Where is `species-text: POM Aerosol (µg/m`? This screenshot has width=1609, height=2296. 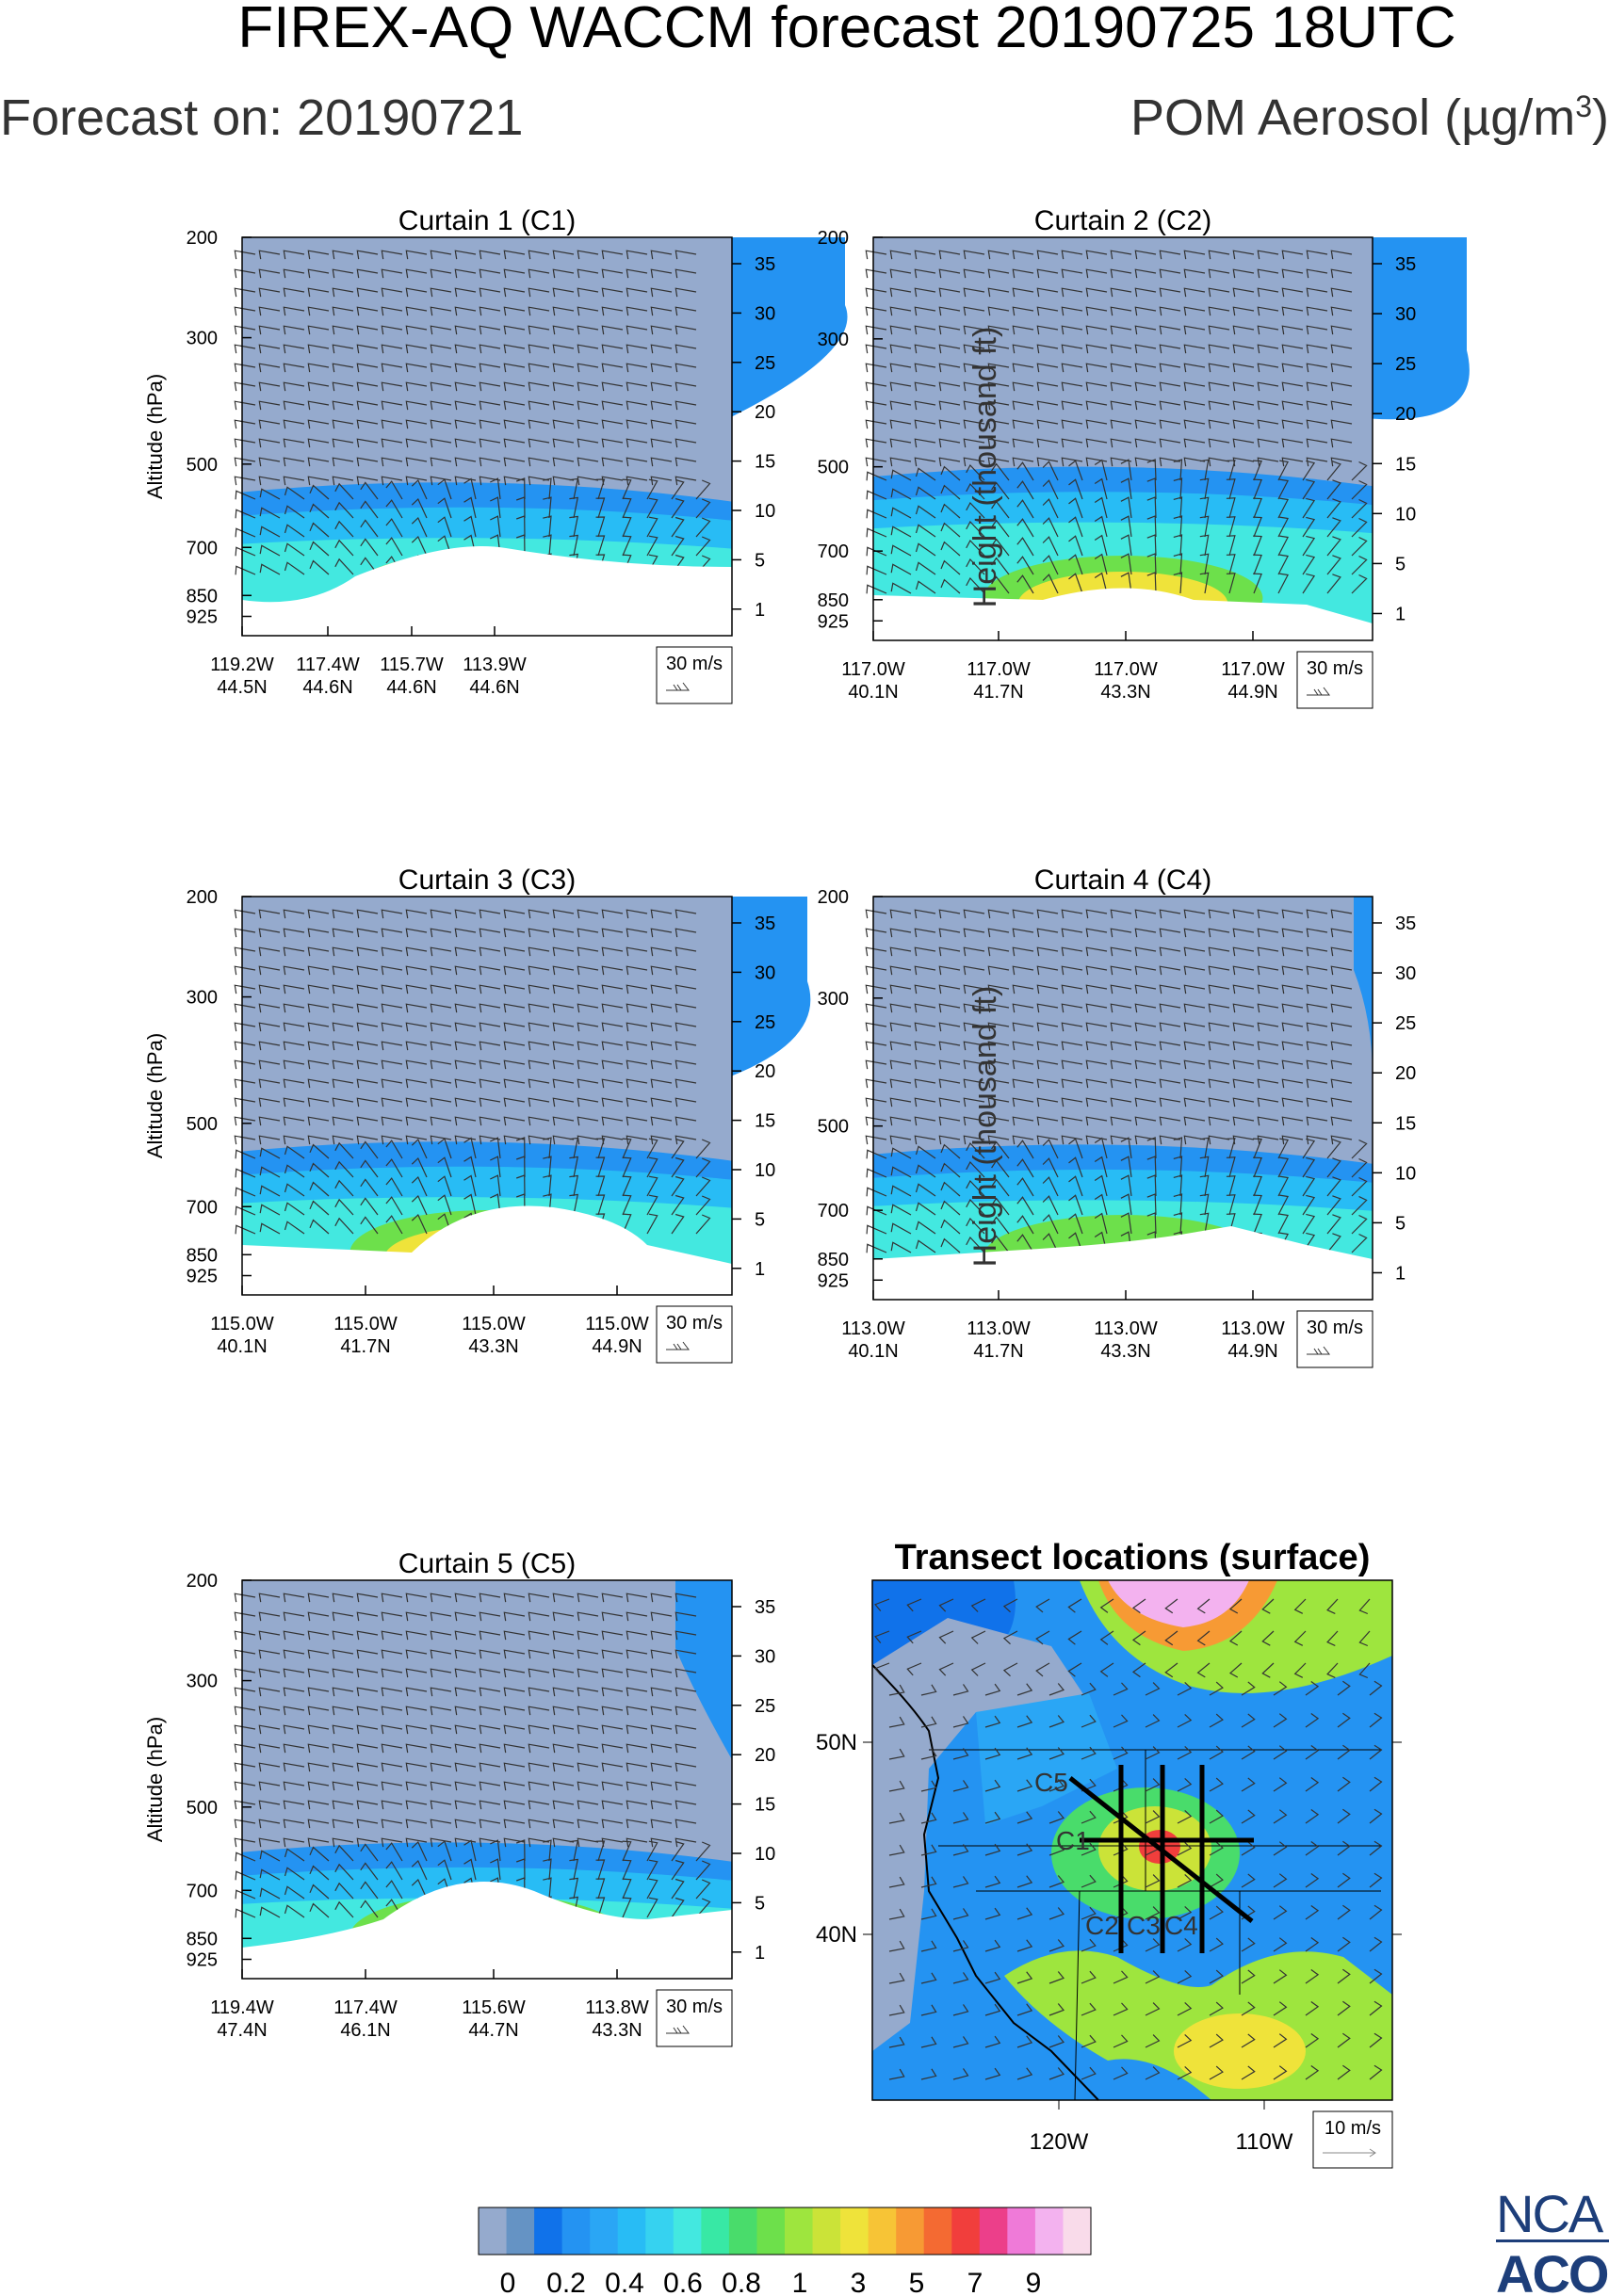 species-text: POM Aerosol (µg/m is located at coordinates (1353, 117).